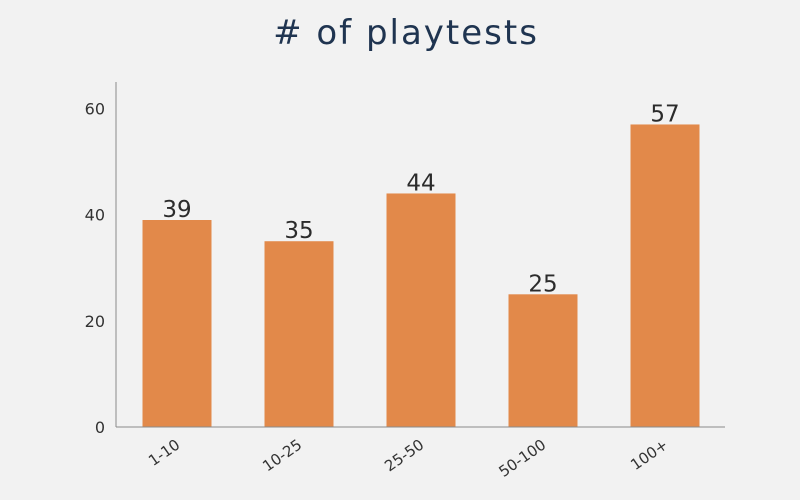 The height and width of the screenshot is (500, 800). What do you see at coordinates (176, 210) in the screenshot?
I see `data-label: 39` at bounding box center [176, 210].